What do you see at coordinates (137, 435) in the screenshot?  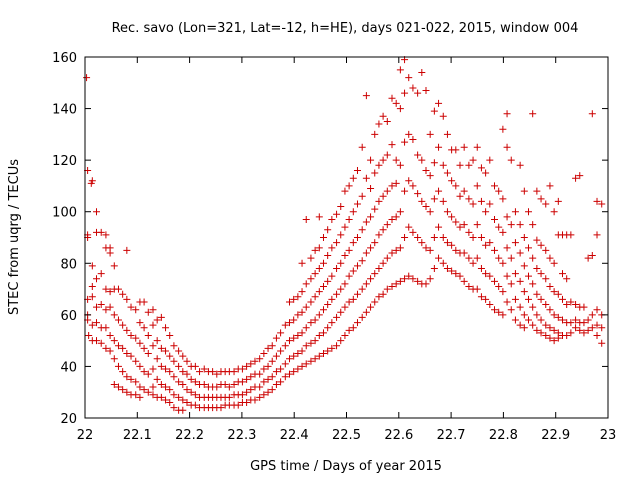 I see `x-tick-label: 22.1` at bounding box center [137, 435].